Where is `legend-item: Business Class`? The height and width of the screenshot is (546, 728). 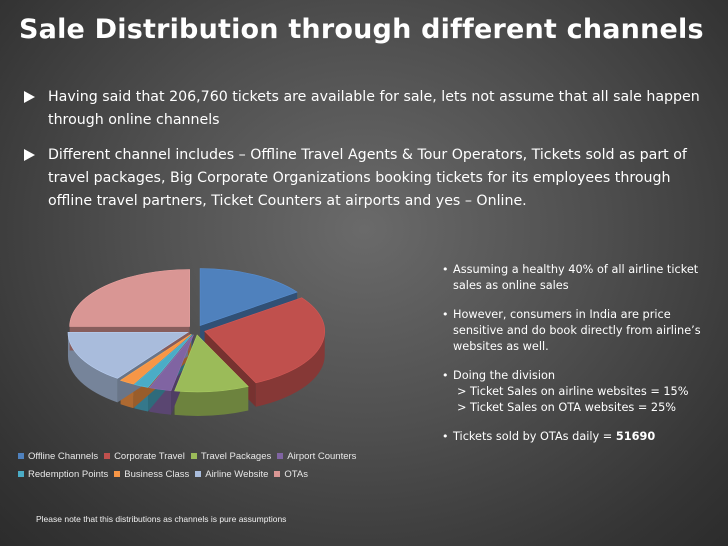
legend-item: Business Class is located at coordinates (151, 474).